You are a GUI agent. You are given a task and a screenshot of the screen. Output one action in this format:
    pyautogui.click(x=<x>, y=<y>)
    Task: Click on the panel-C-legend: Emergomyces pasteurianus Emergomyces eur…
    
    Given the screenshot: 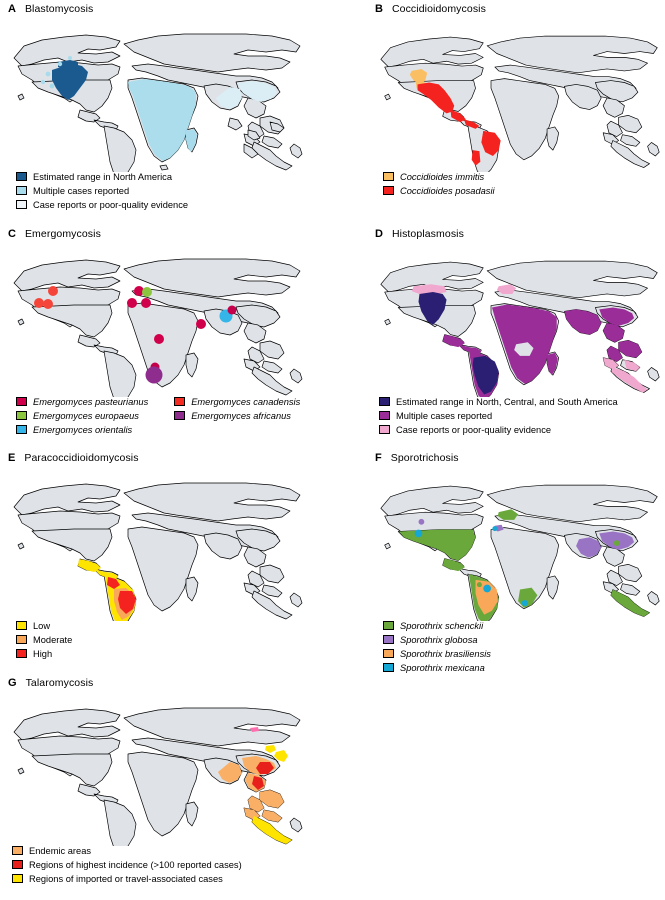 What is the action you would take?
    pyautogui.click(x=158, y=416)
    